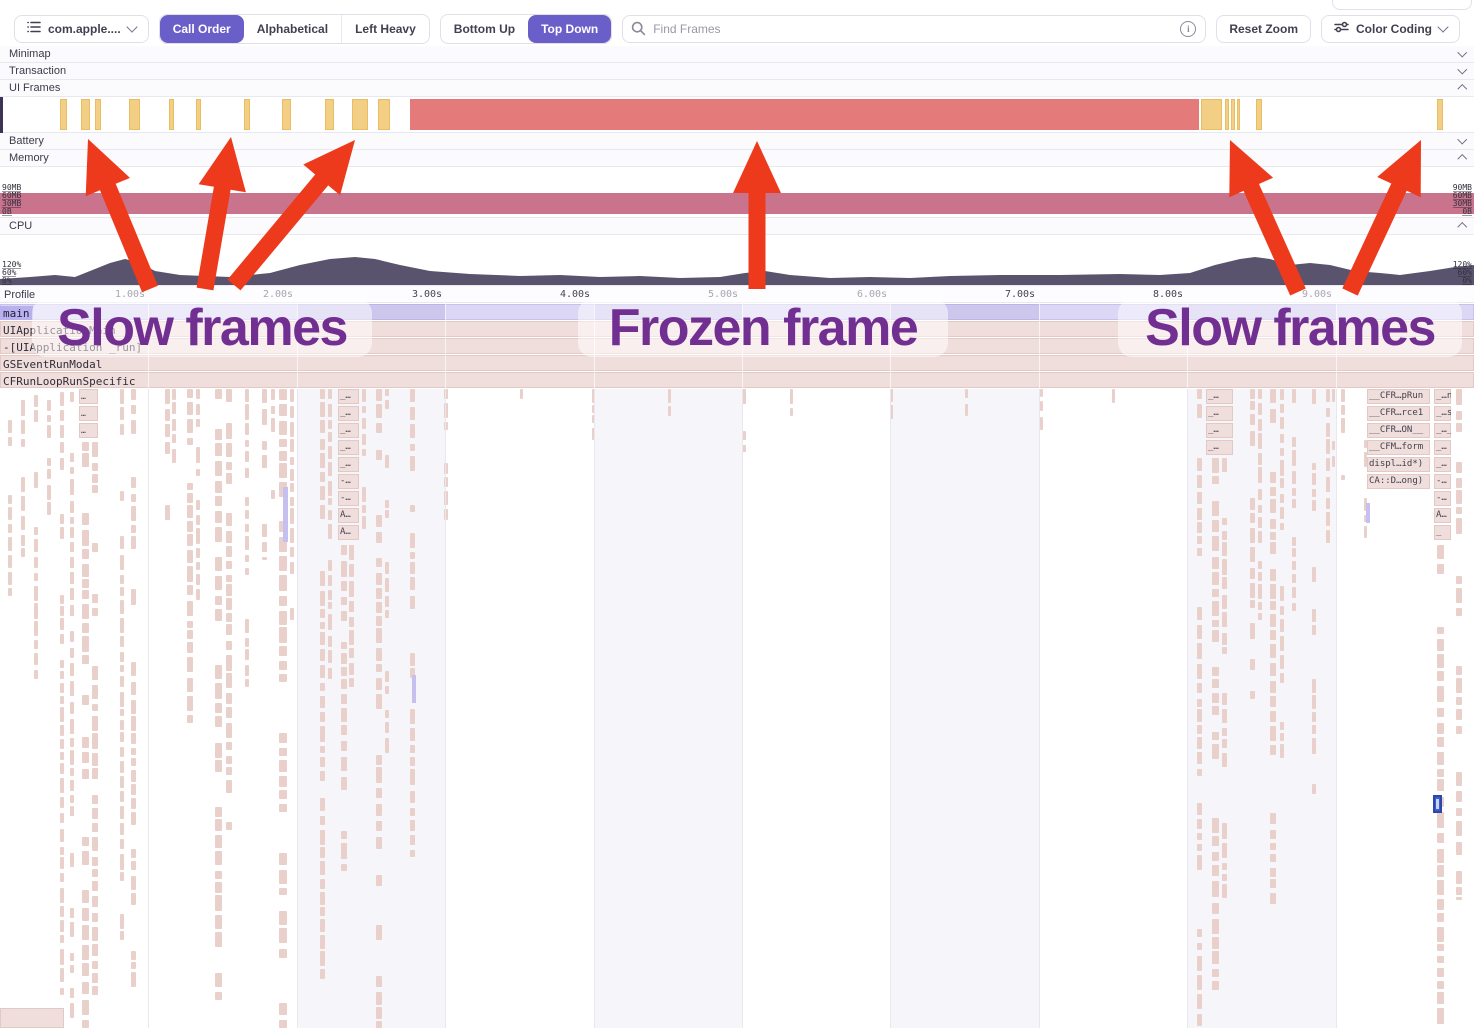 Image resolution: width=1474 pixels, height=1028 pixels. What do you see at coordinates (1442, 430) in the screenshot?
I see `frame-label-box: _…_` at bounding box center [1442, 430].